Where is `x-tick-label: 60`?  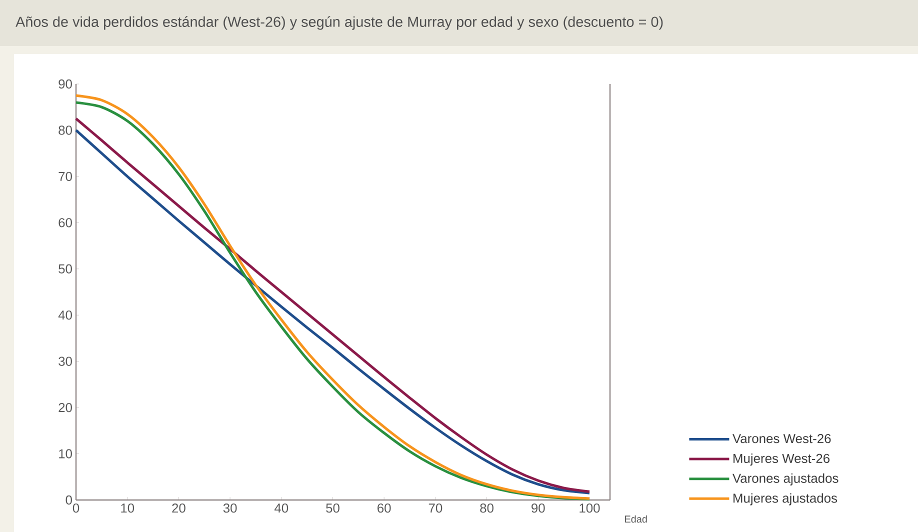 x-tick-label: 60 is located at coordinates (384, 508).